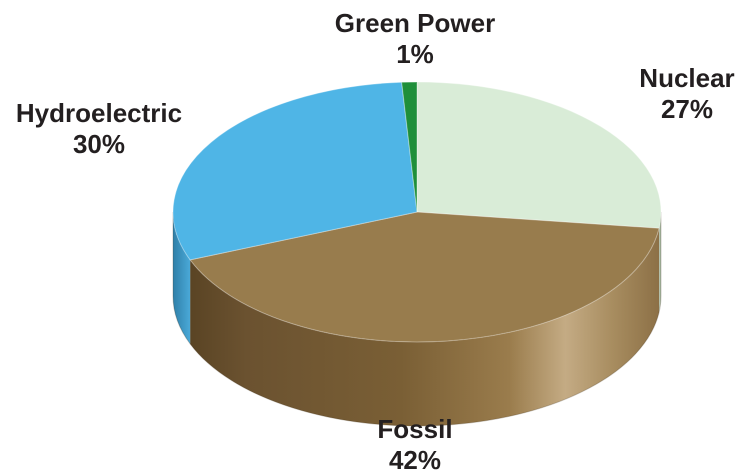  Describe the element at coordinates (687, 109) in the screenshot. I see `label-nuclear-value: 27%` at that location.